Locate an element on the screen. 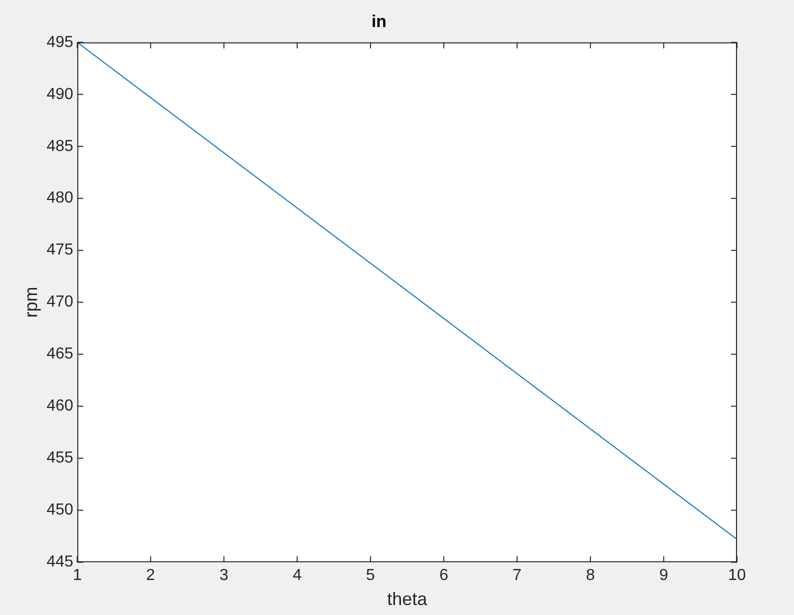 The image size is (794, 615). y-tick-label: 470 is located at coordinates (60, 302).